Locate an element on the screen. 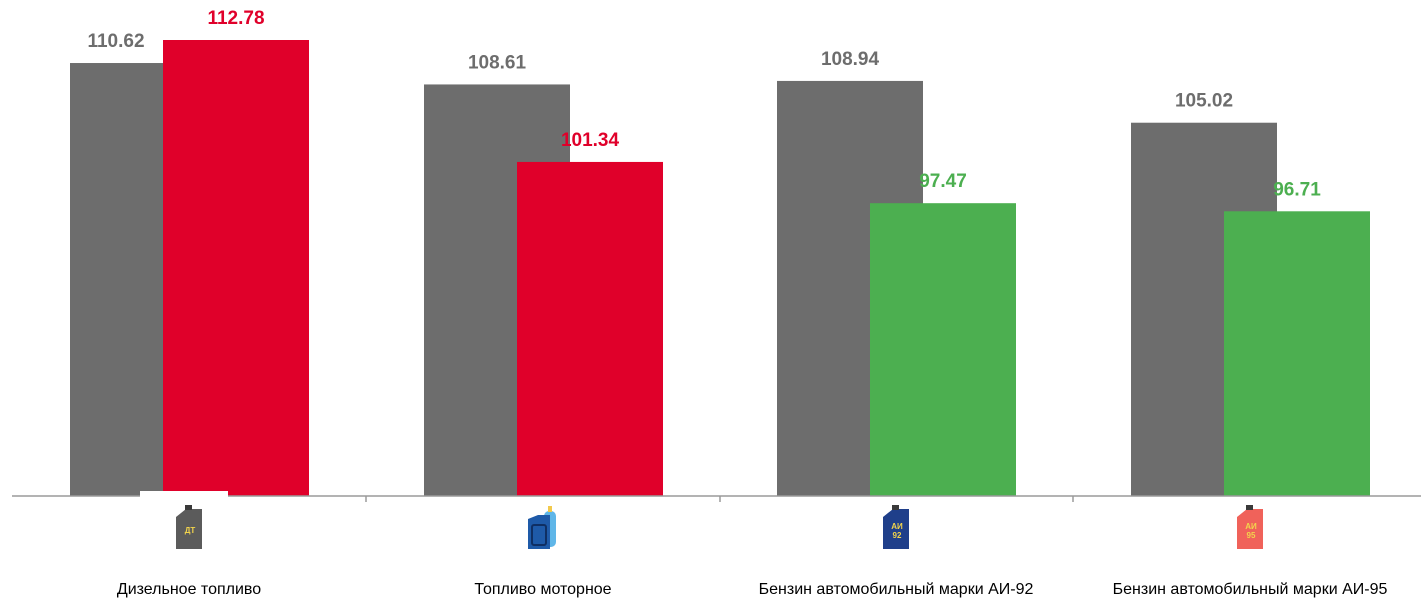  diesel-canister-icon: ДТ is located at coordinates (189, 527).